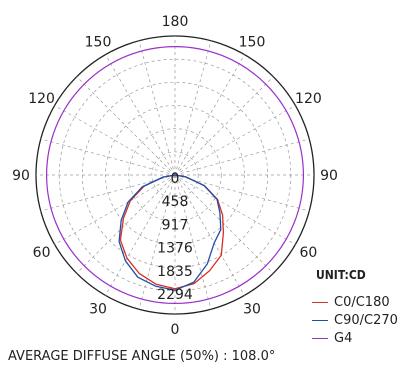 Image resolution: width=414 pixels, height=371 pixels. What do you see at coordinates (175, 202) in the screenshot?
I see `radial-tick-label: 458` at bounding box center [175, 202].